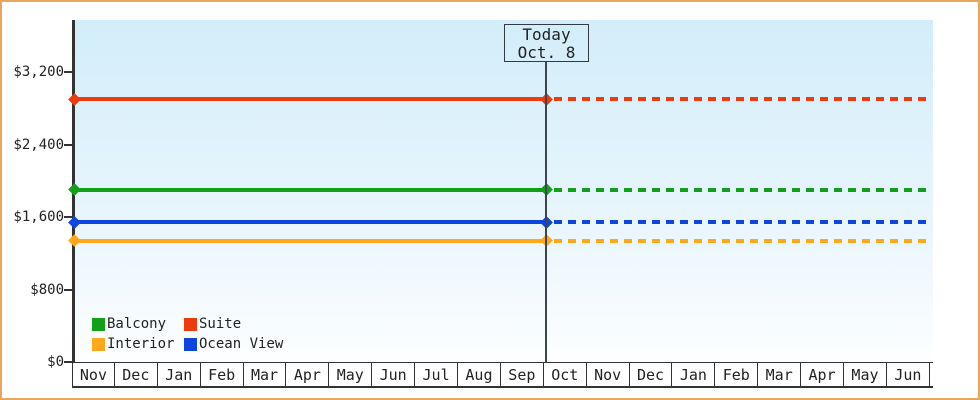 The image size is (980, 400). I want to click on price-line-projection-interior, so click(742, 240).